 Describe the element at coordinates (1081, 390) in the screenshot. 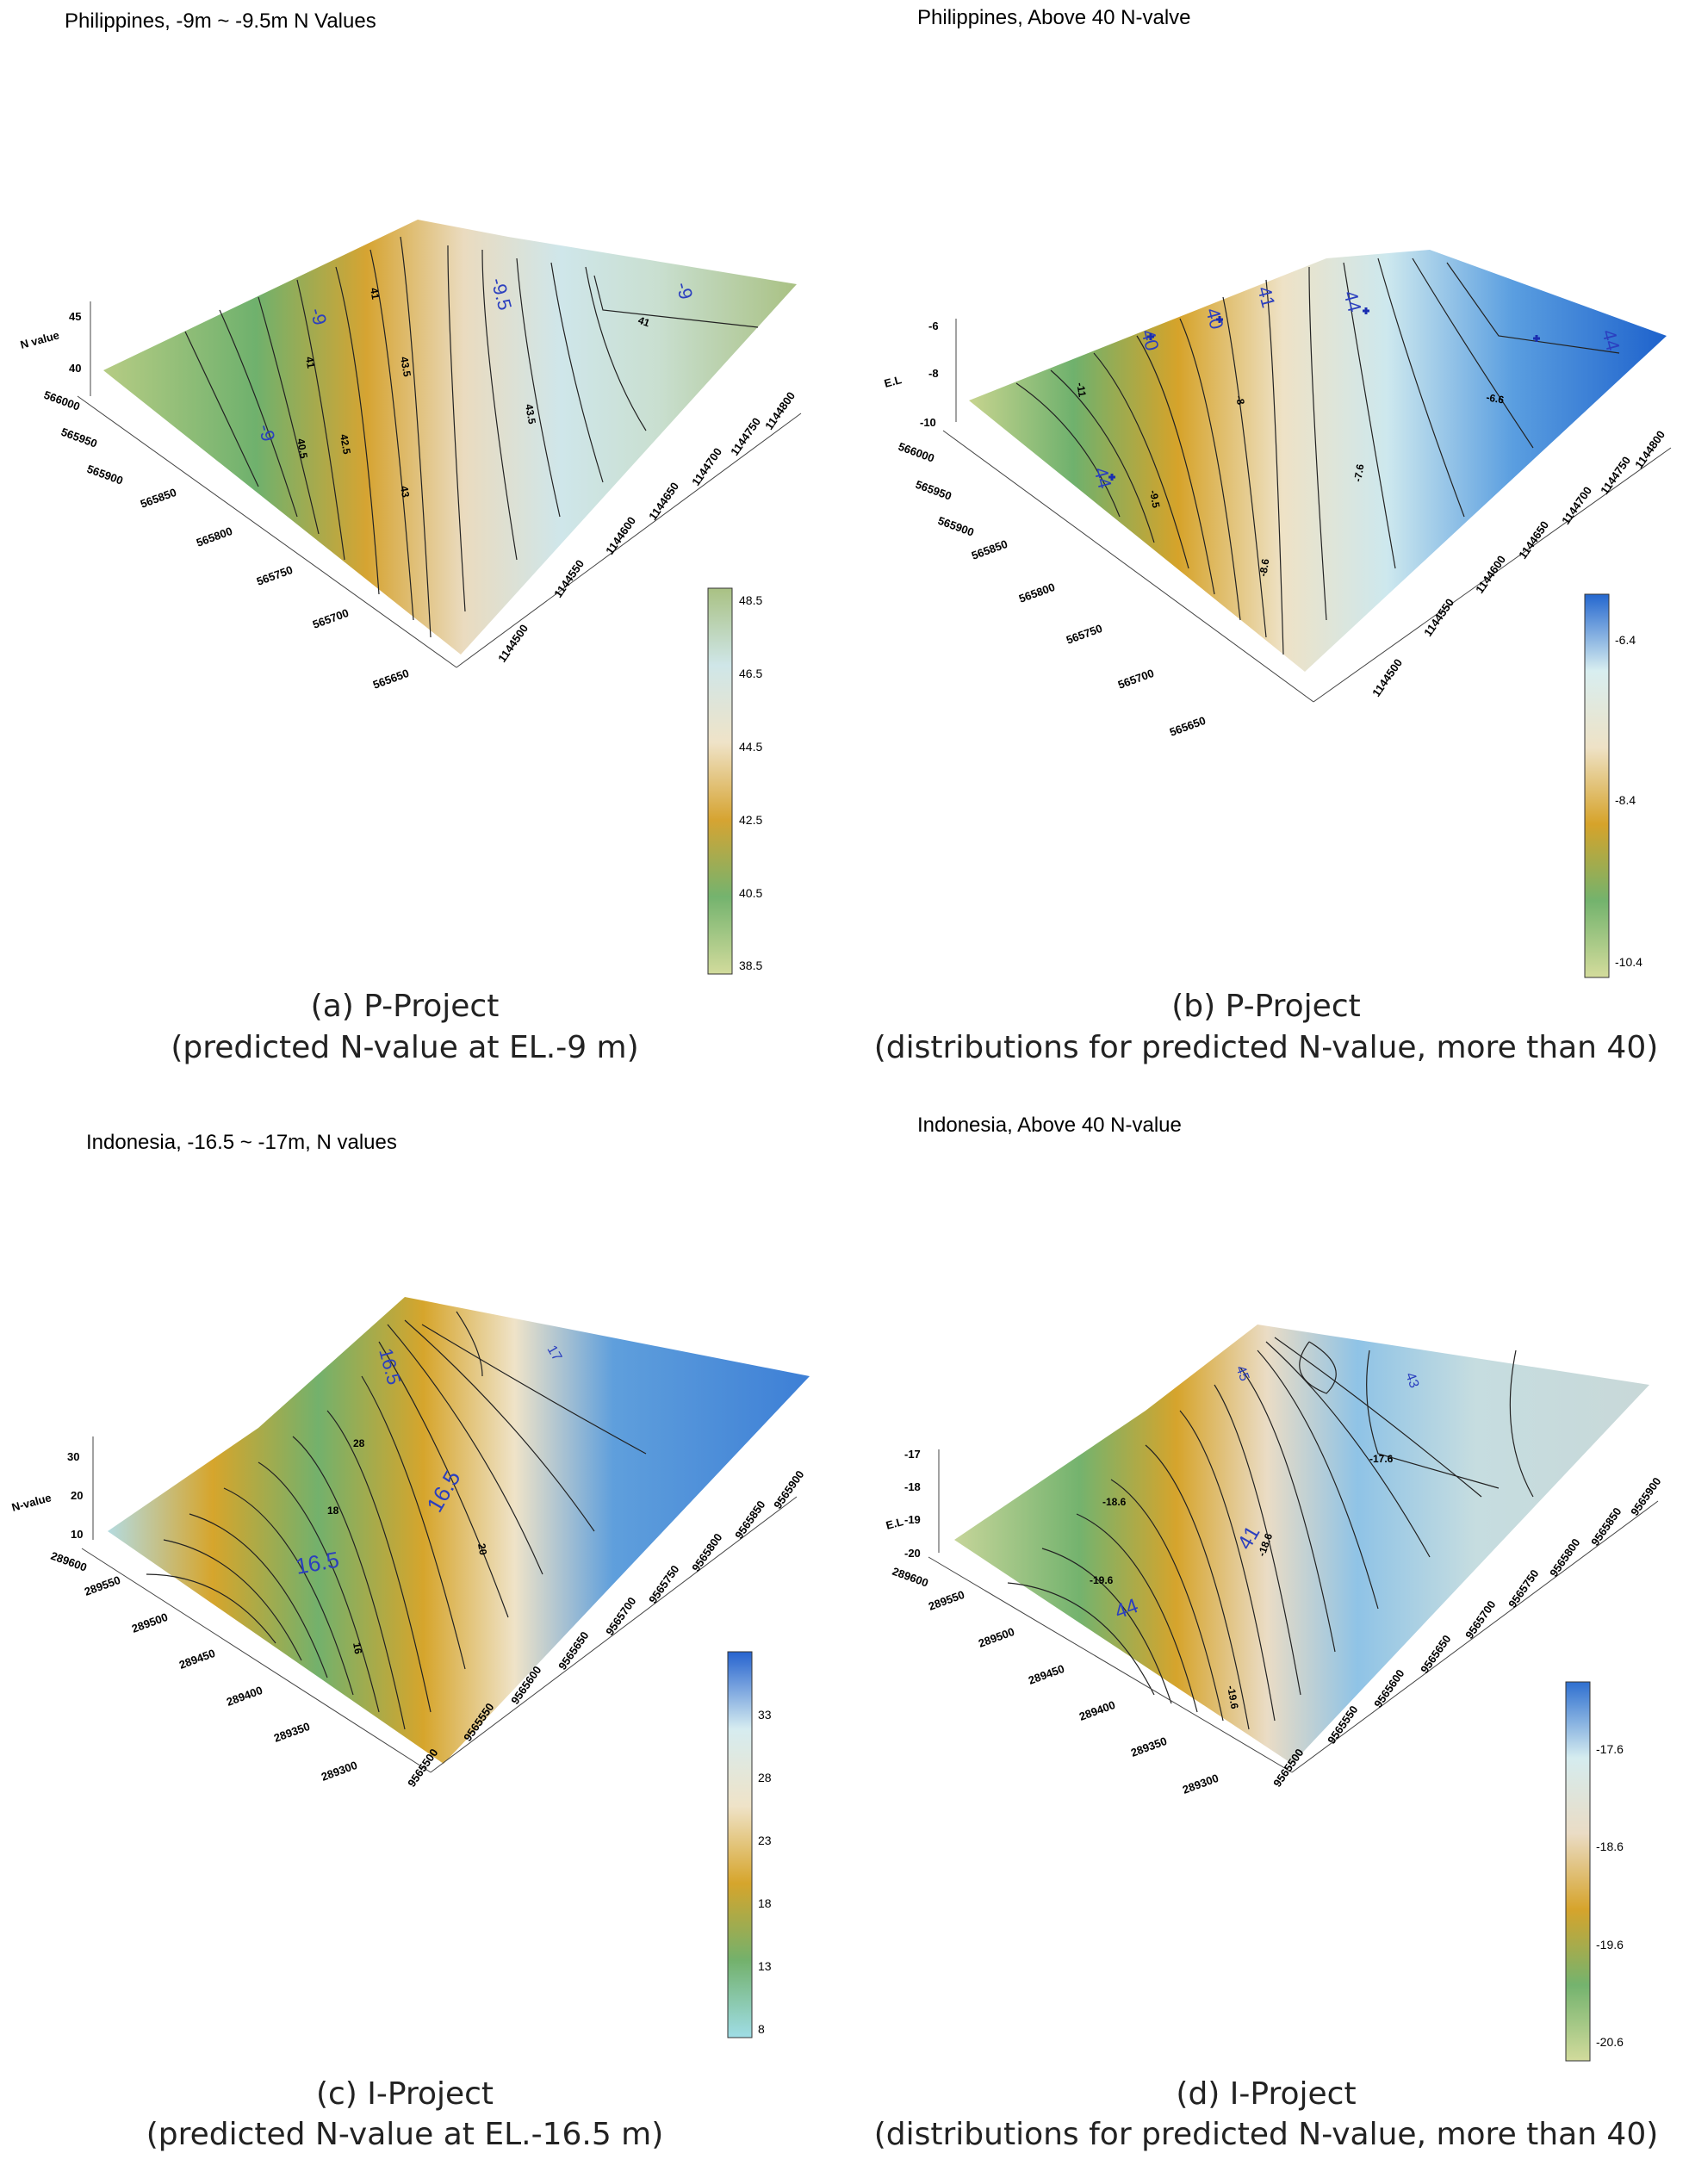

I see `contour-label: -11` at that location.